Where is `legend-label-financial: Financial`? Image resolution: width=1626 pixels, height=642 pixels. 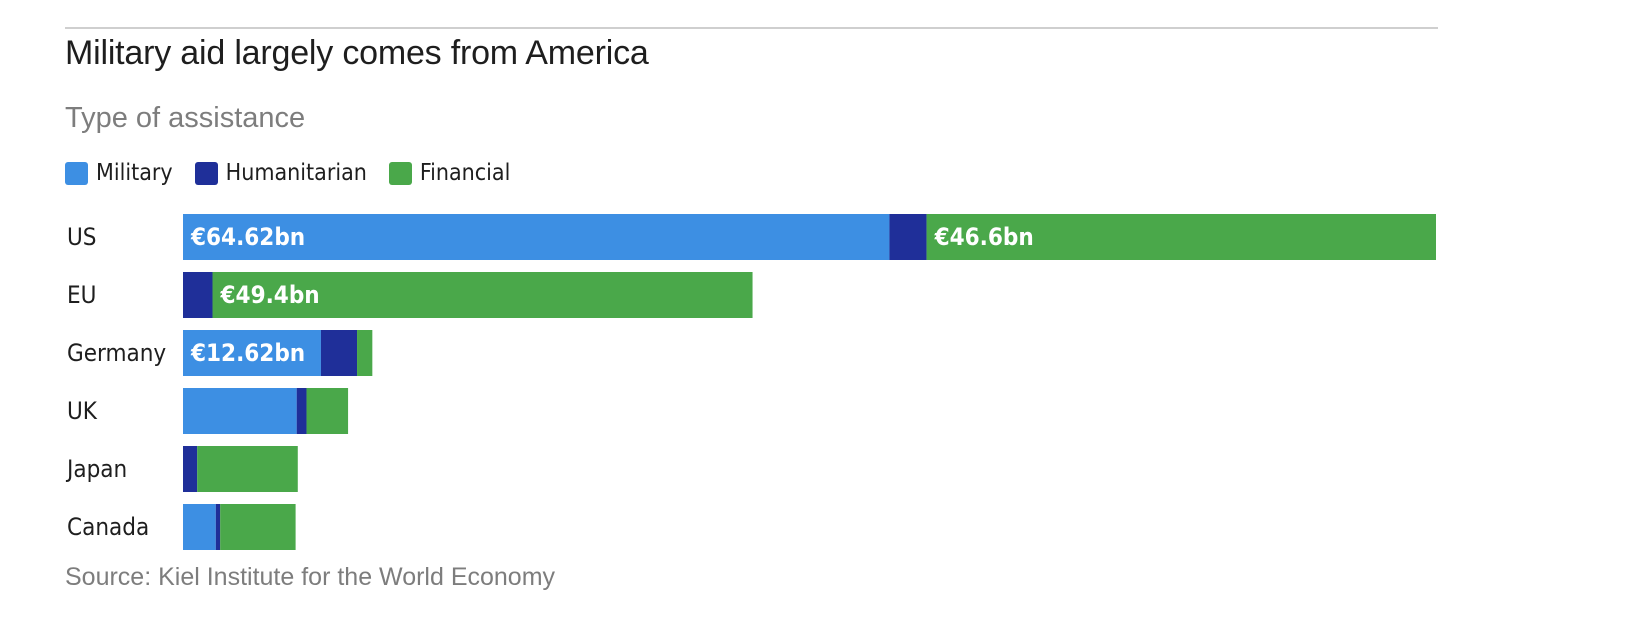
legend-label-financial: Financial is located at coordinates (465, 173).